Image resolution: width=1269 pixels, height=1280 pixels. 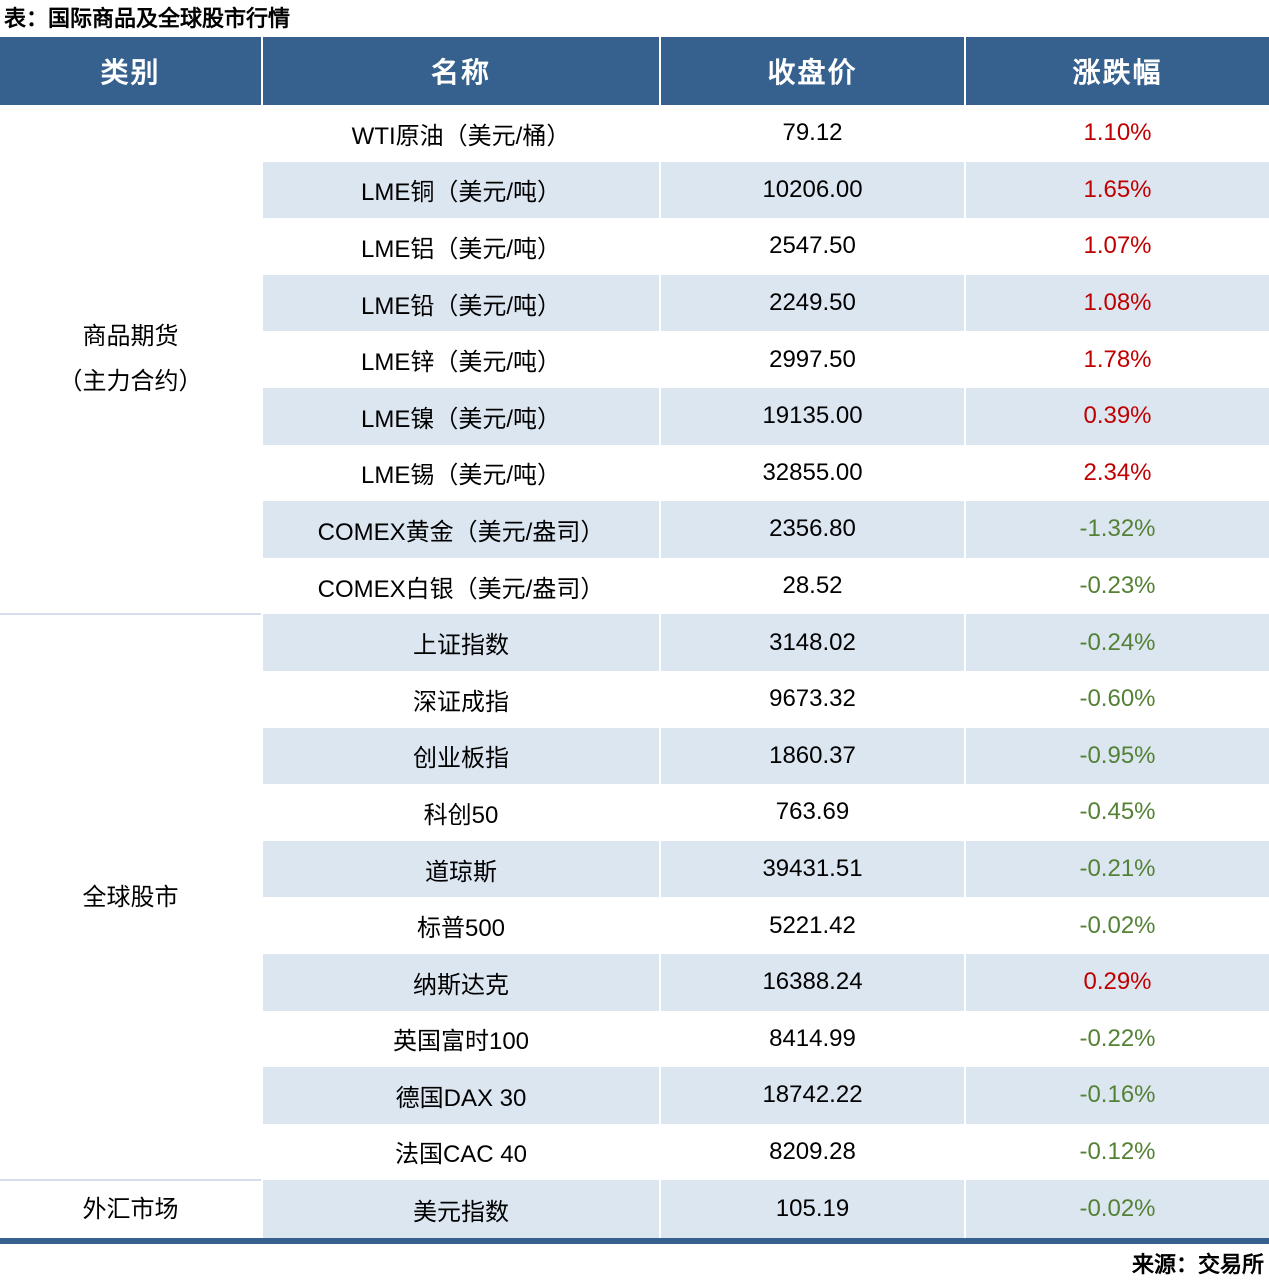 What do you see at coordinates (461, 925) in the screenshot?
I see `instrument-name: 标普500` at bounding box center [461, 925].